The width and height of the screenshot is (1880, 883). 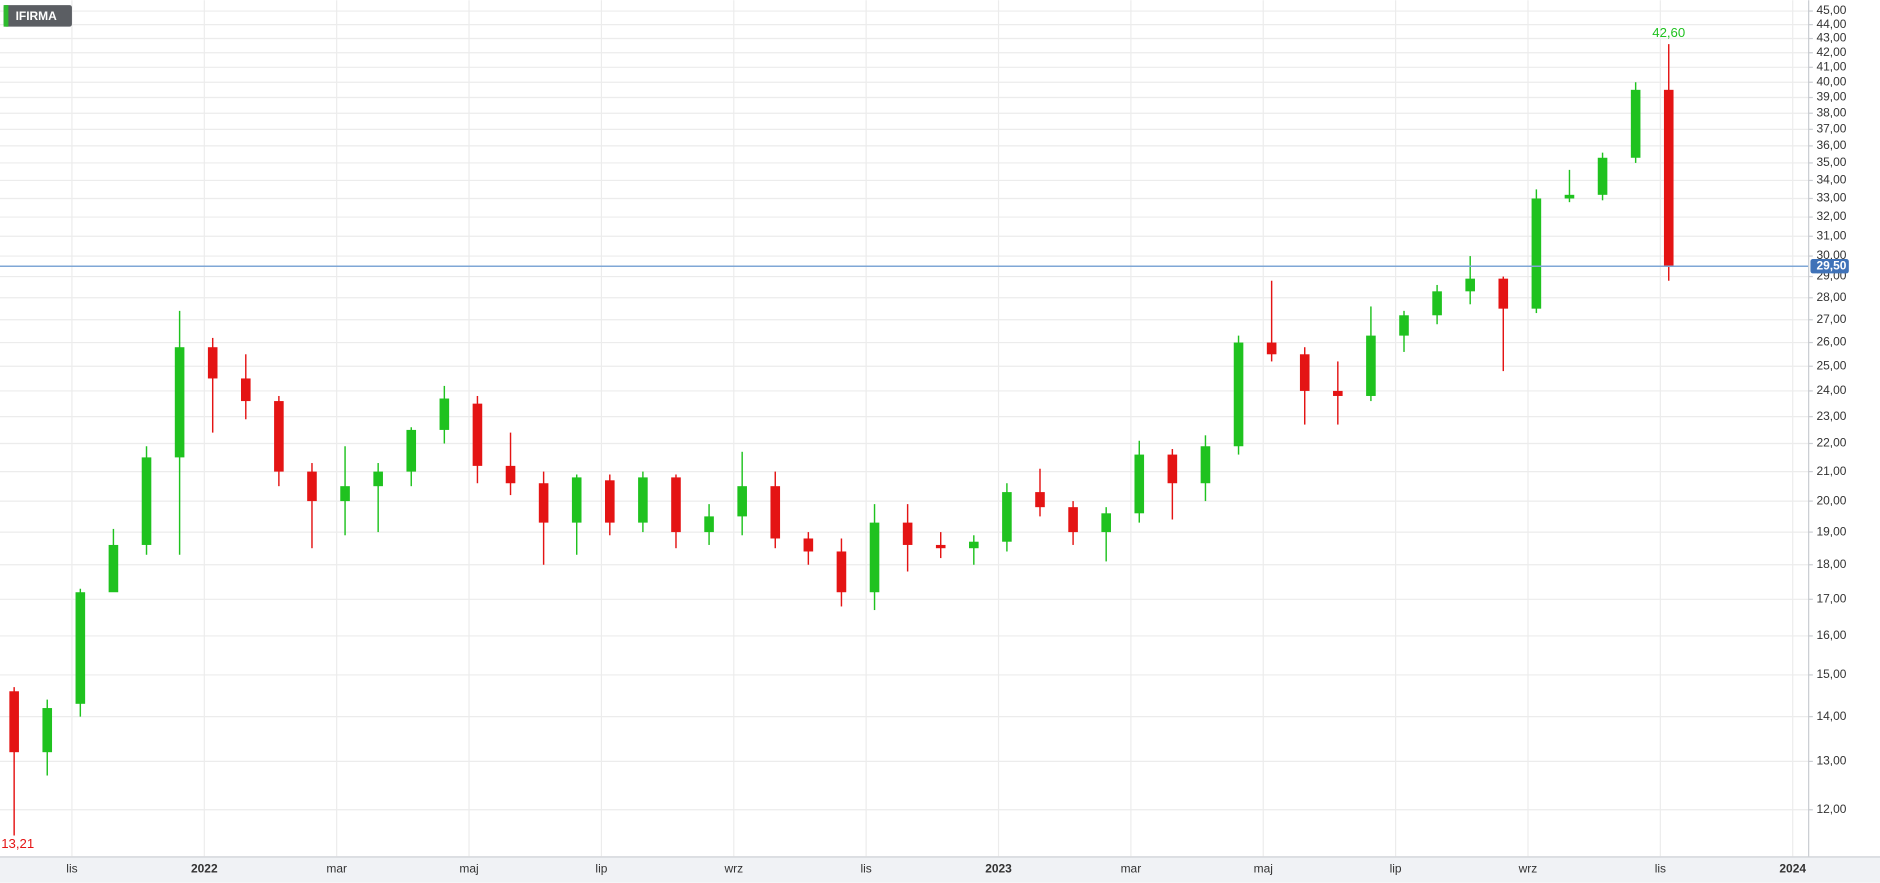 What do you see at coordinates (1831, 761) in the screenshot?
I see `y-tick-label: 13,00` at bounding box center [1831, 761].